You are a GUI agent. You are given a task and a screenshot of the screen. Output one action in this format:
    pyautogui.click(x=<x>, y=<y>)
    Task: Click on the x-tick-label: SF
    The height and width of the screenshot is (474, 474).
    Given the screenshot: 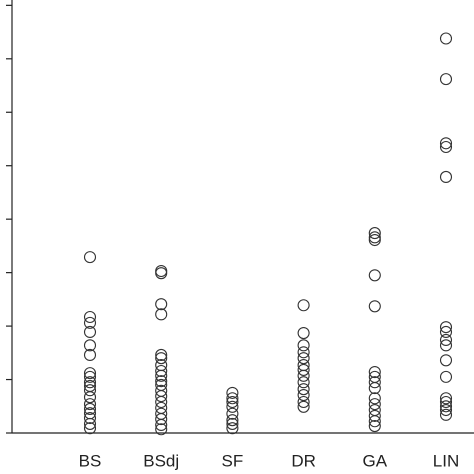 What is the action you would take?
    pyautogui.click(x=233, y=460)
    